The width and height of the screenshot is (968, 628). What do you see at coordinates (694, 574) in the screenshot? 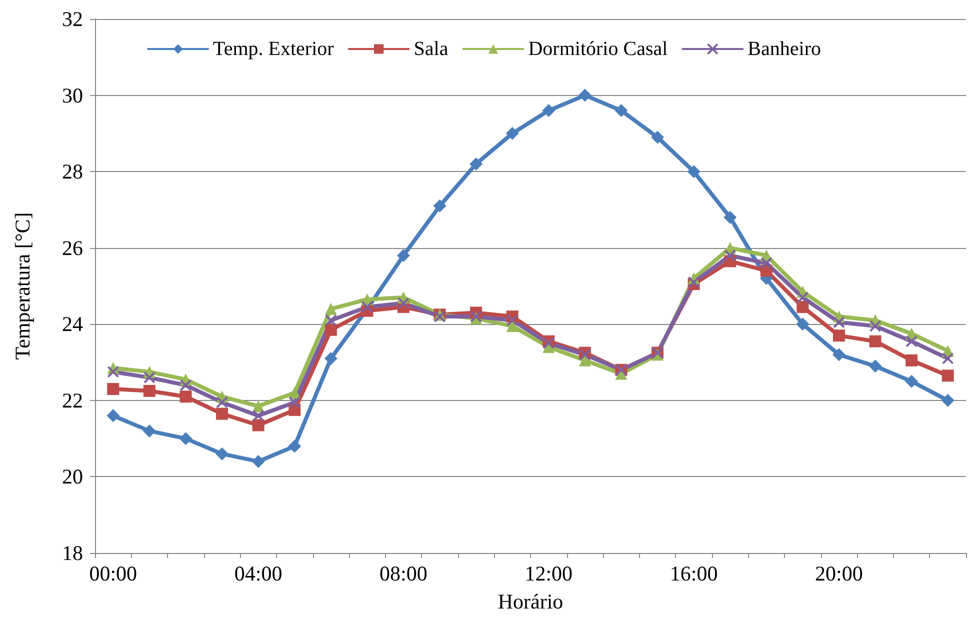
I see `x-tick-label: 16:00` at bounding box center [694, 574].